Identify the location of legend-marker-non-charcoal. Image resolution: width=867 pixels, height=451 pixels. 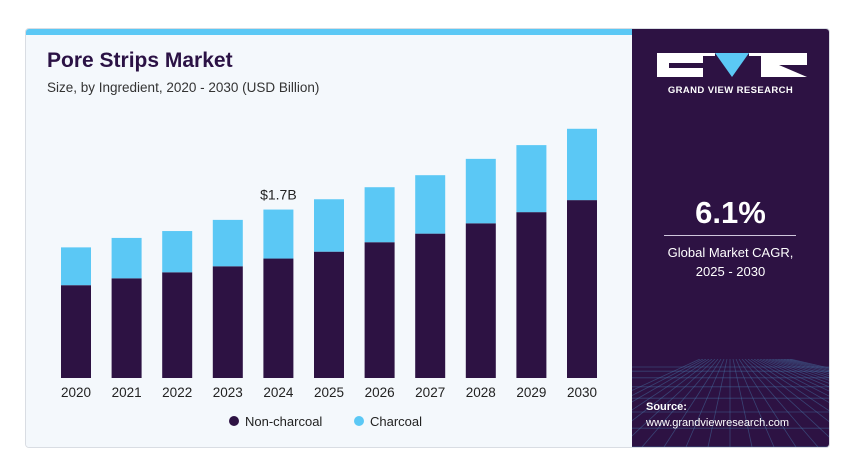
(234, 421).